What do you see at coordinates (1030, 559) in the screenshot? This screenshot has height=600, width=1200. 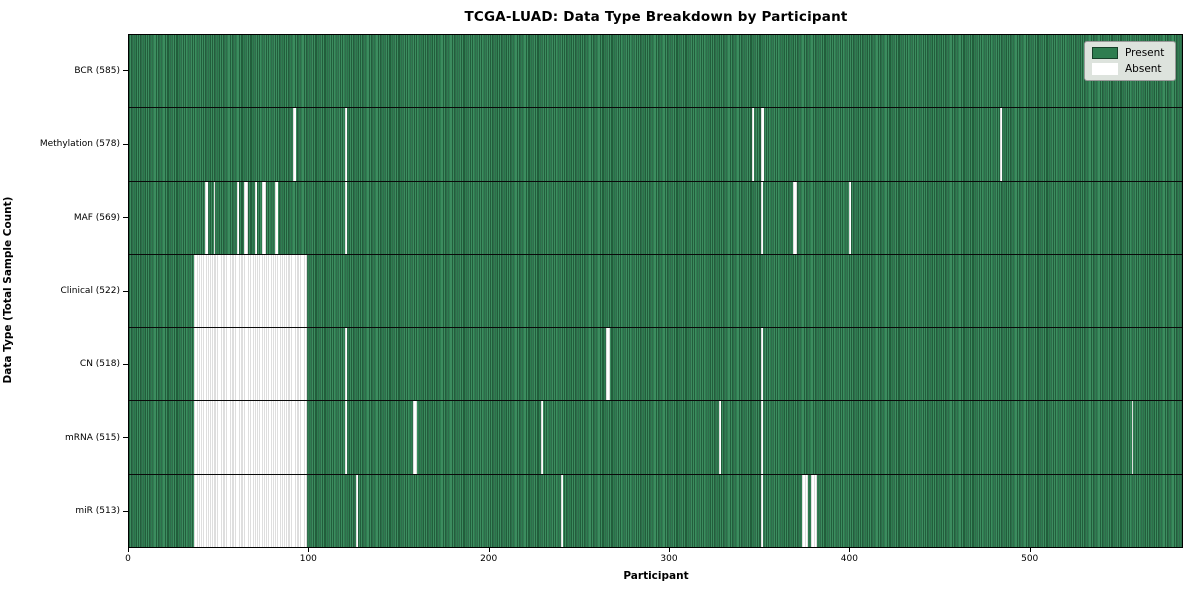 I see `x-tick-label: 500` at bounding box center [1030, 559].